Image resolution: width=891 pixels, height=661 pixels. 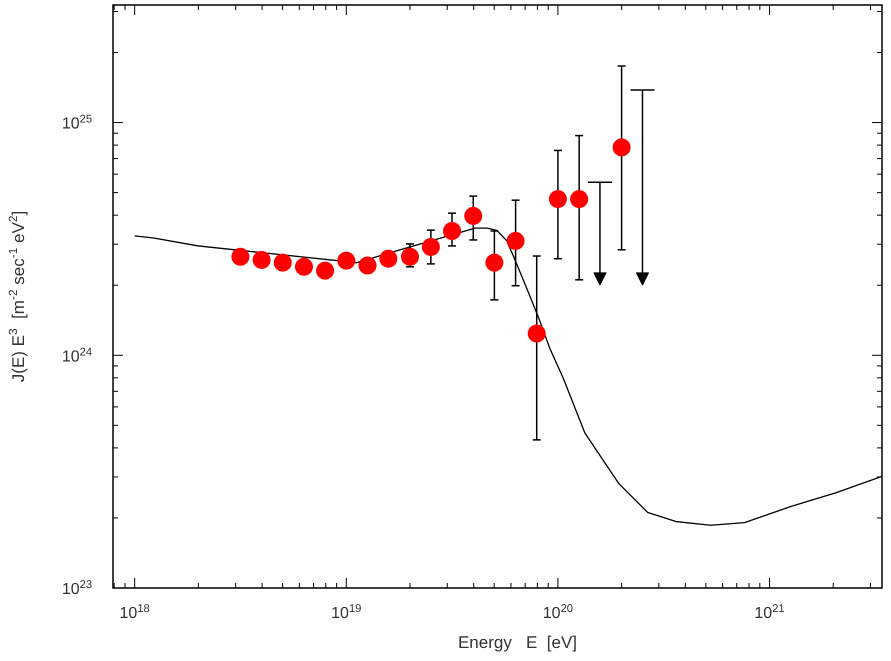 What do you see at coordinates (518, 642) in the screenshot?
I see `x-axis-title: Energy E [eV]` at bounding box center [518, 642].